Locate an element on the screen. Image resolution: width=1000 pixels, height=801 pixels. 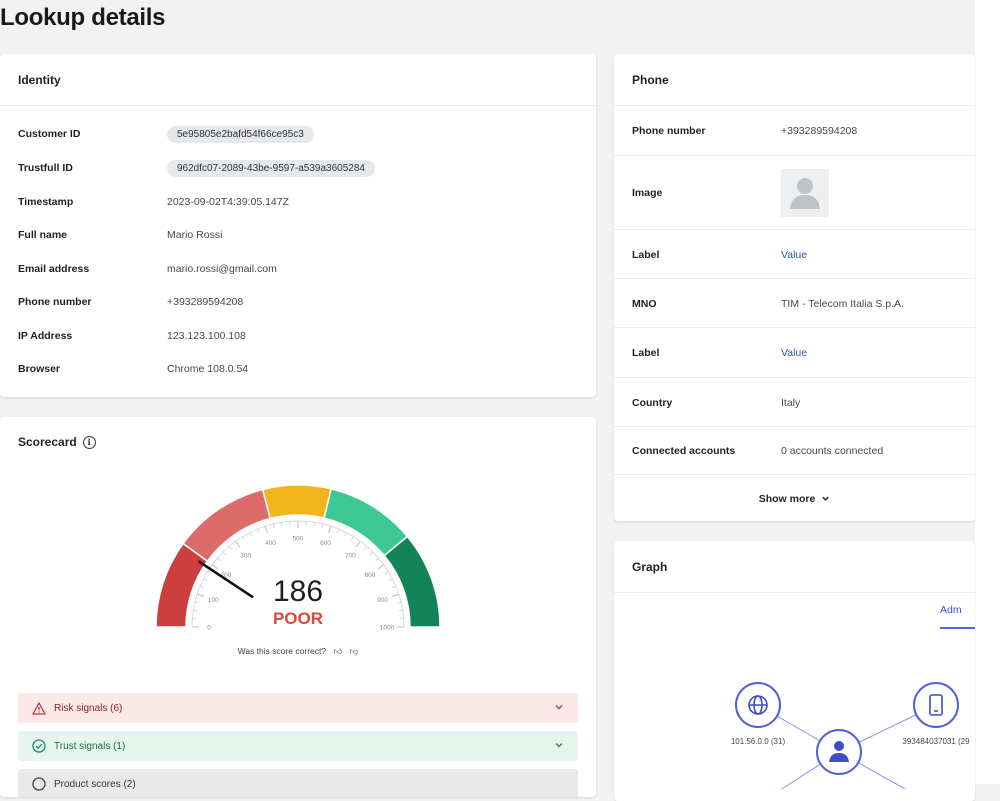
gauge-segment-excellent is located at coordinates (412, 581).